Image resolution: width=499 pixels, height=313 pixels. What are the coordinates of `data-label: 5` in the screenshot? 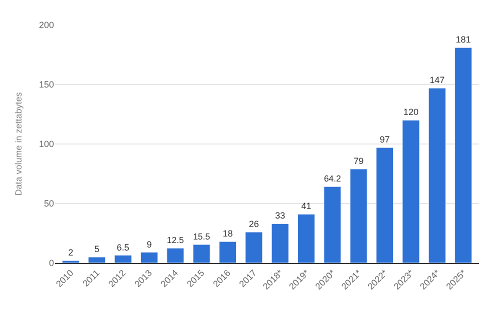 It's located at (97, 249).